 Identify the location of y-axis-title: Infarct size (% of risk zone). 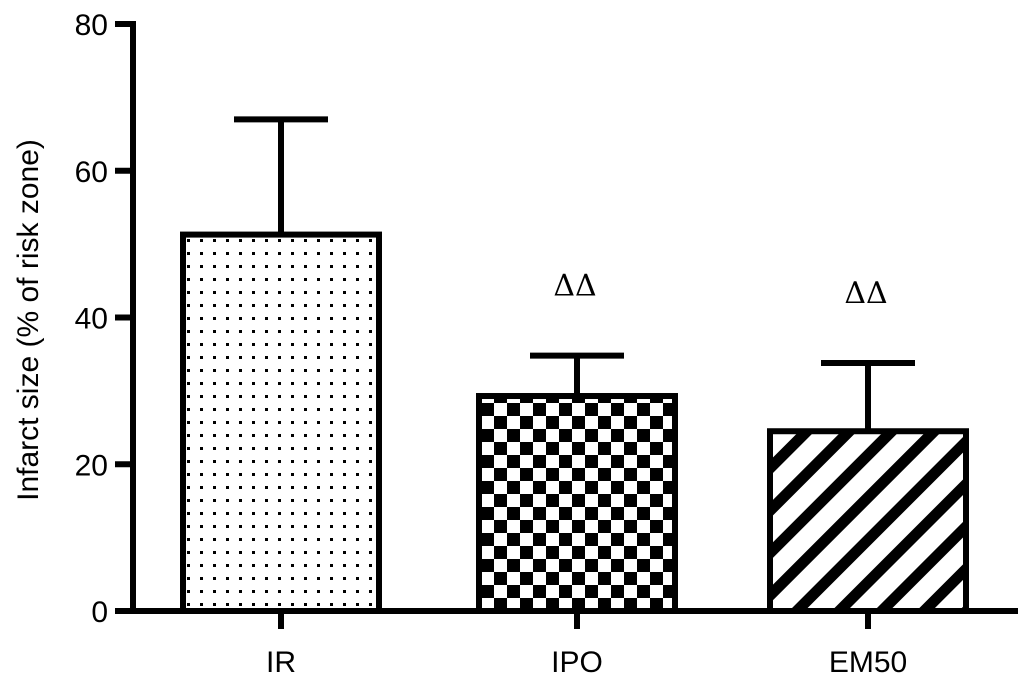
(28, 320).